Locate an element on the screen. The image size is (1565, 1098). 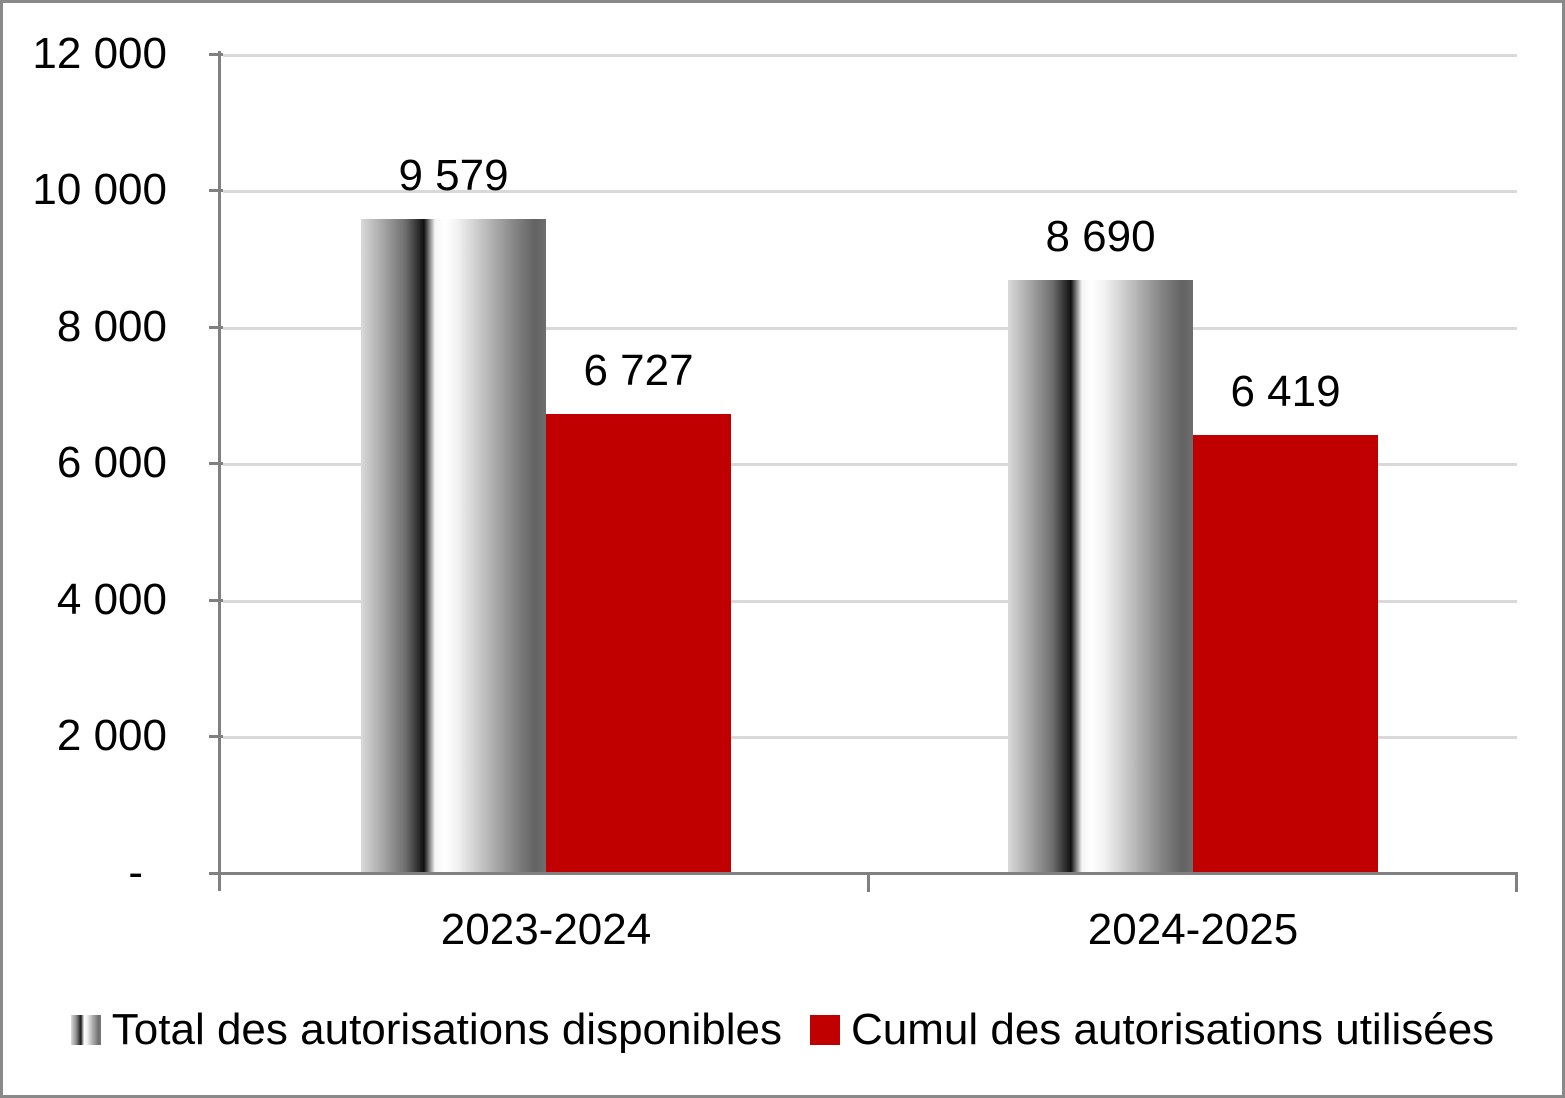
bar-cumul-2023-2024: 6 727 is located at coordinates (638, 610).